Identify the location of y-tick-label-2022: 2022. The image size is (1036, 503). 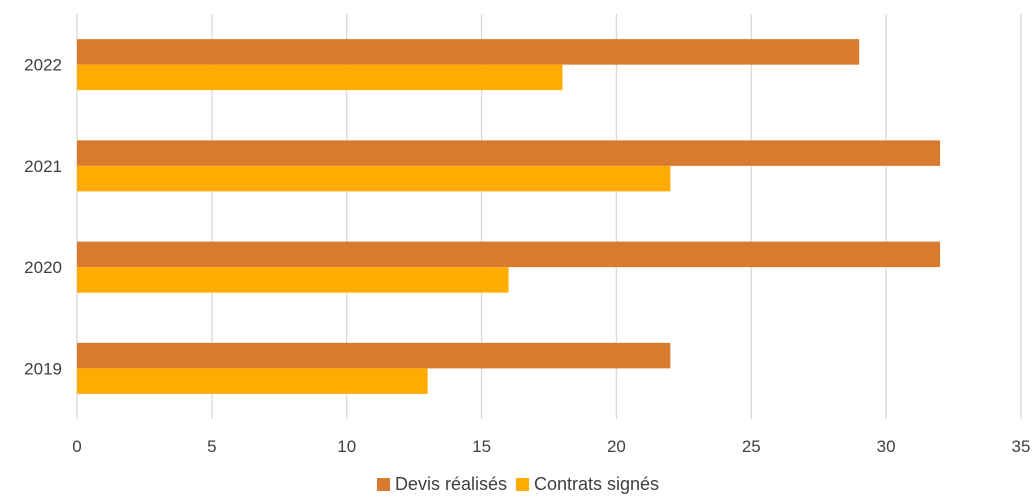
(43, 65).